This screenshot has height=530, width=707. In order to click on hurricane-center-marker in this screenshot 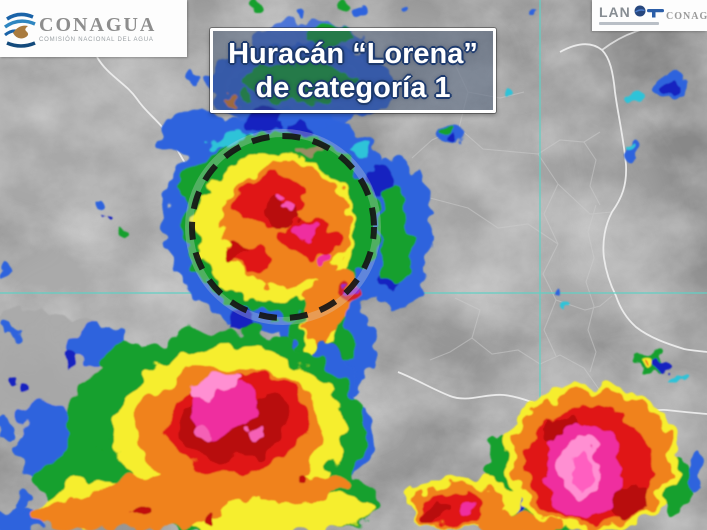, I will do `click(283, 227)`.